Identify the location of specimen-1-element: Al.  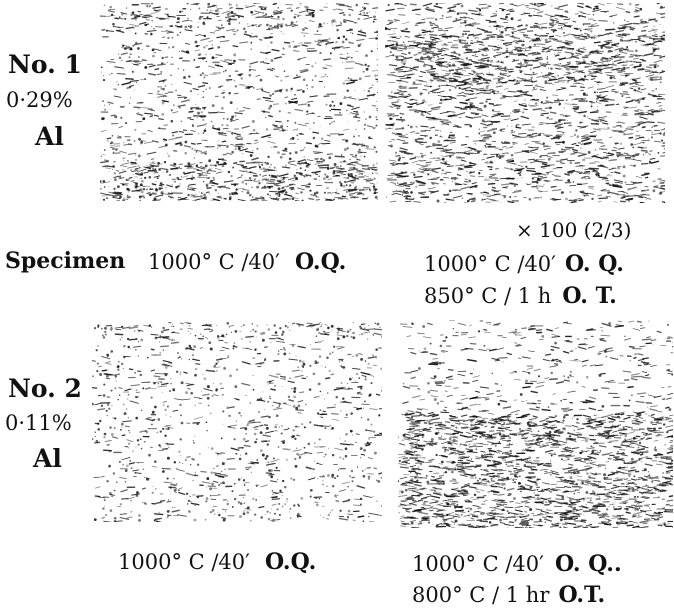
(49, 136).